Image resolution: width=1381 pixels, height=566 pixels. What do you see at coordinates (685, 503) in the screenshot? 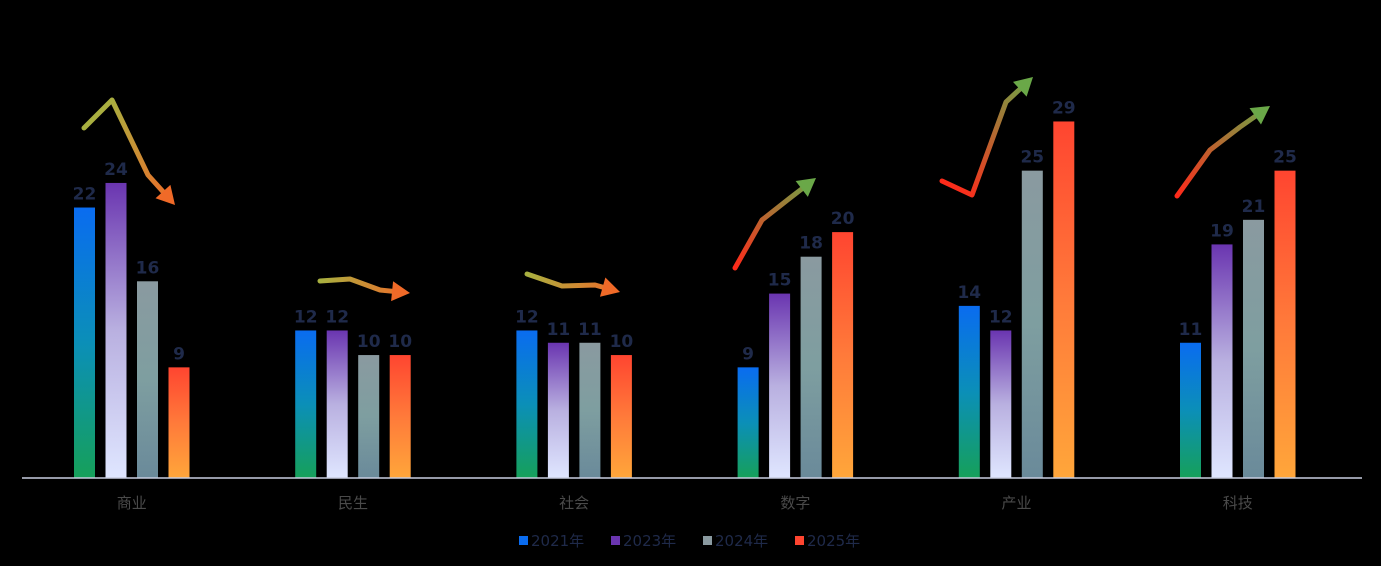
I see `category-labels: 商业 民生 社会 数字 产业 科技` at bounding box center [685, 503].